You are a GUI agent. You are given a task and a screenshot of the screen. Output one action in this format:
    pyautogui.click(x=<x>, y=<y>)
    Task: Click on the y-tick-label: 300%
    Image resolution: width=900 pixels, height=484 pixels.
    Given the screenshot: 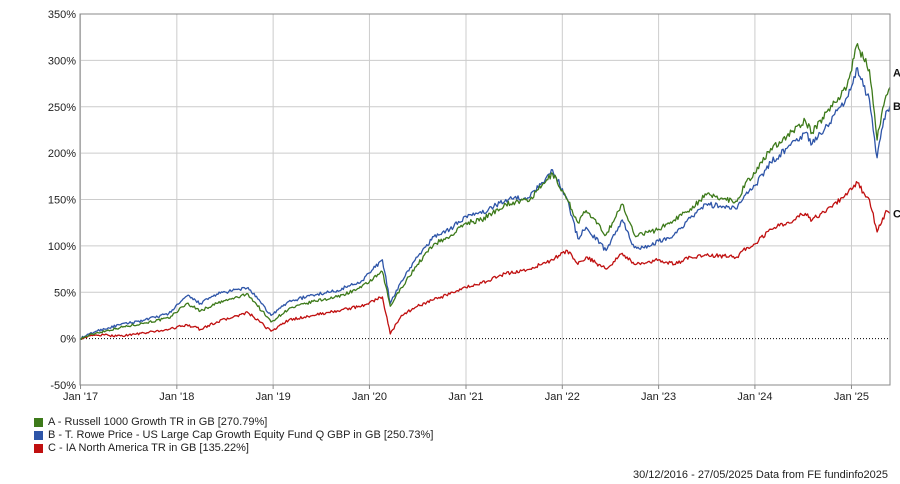 What is the action you would take?
    pyautogui.click(x=62, y=61)
    